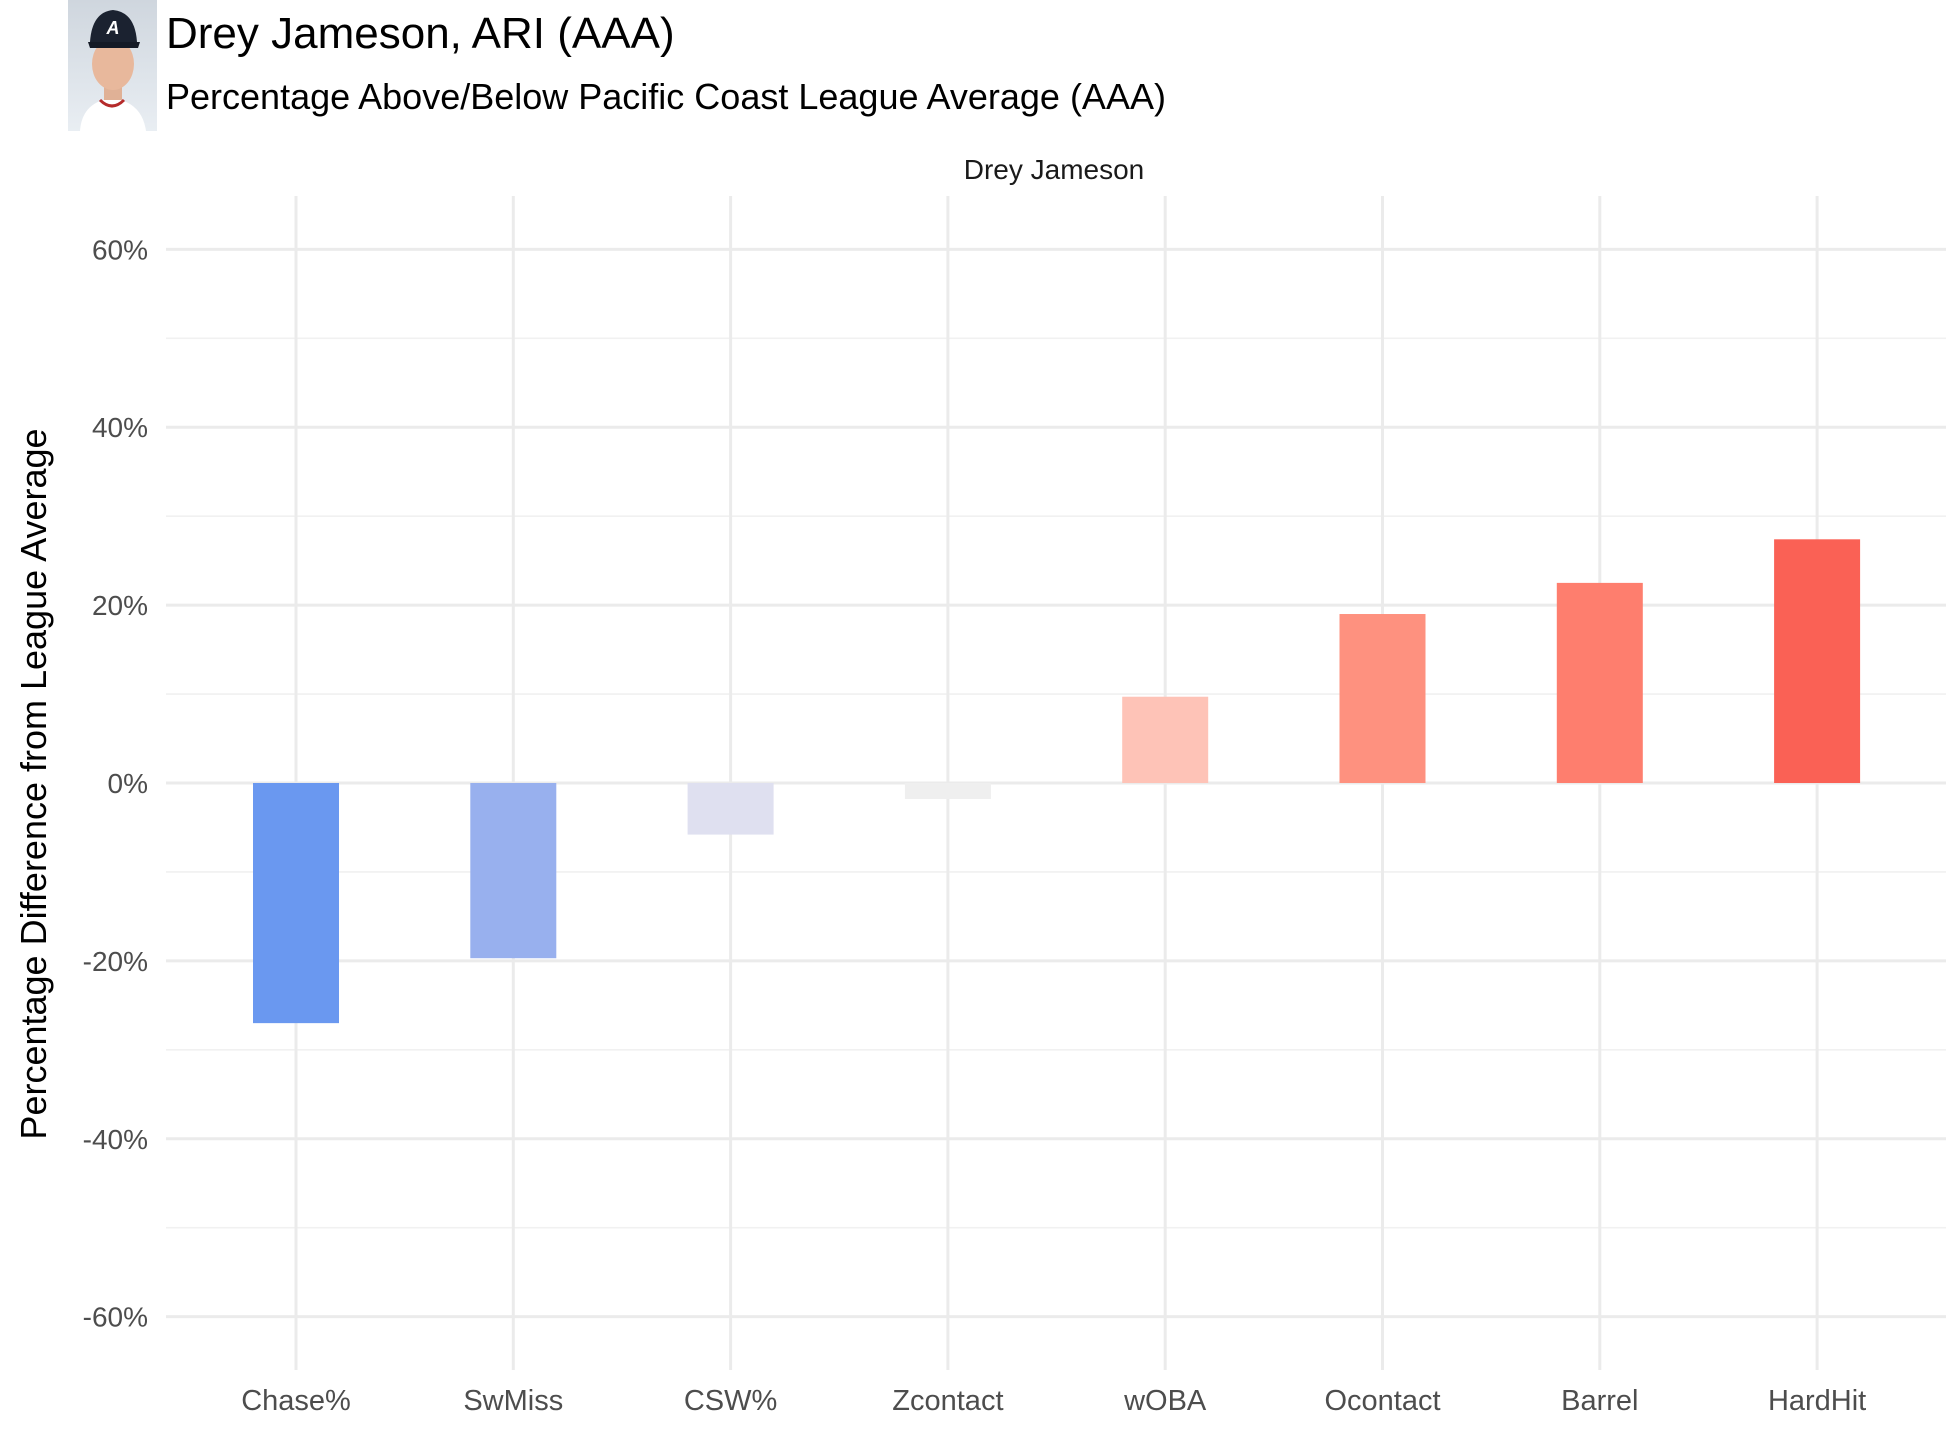 Image resolution: width=1946 pixels, height=1441 pixels. What do you see at coordinates (730, 809) in the screenshot?
I see `bar-csw` at bounding box center [730, 809].